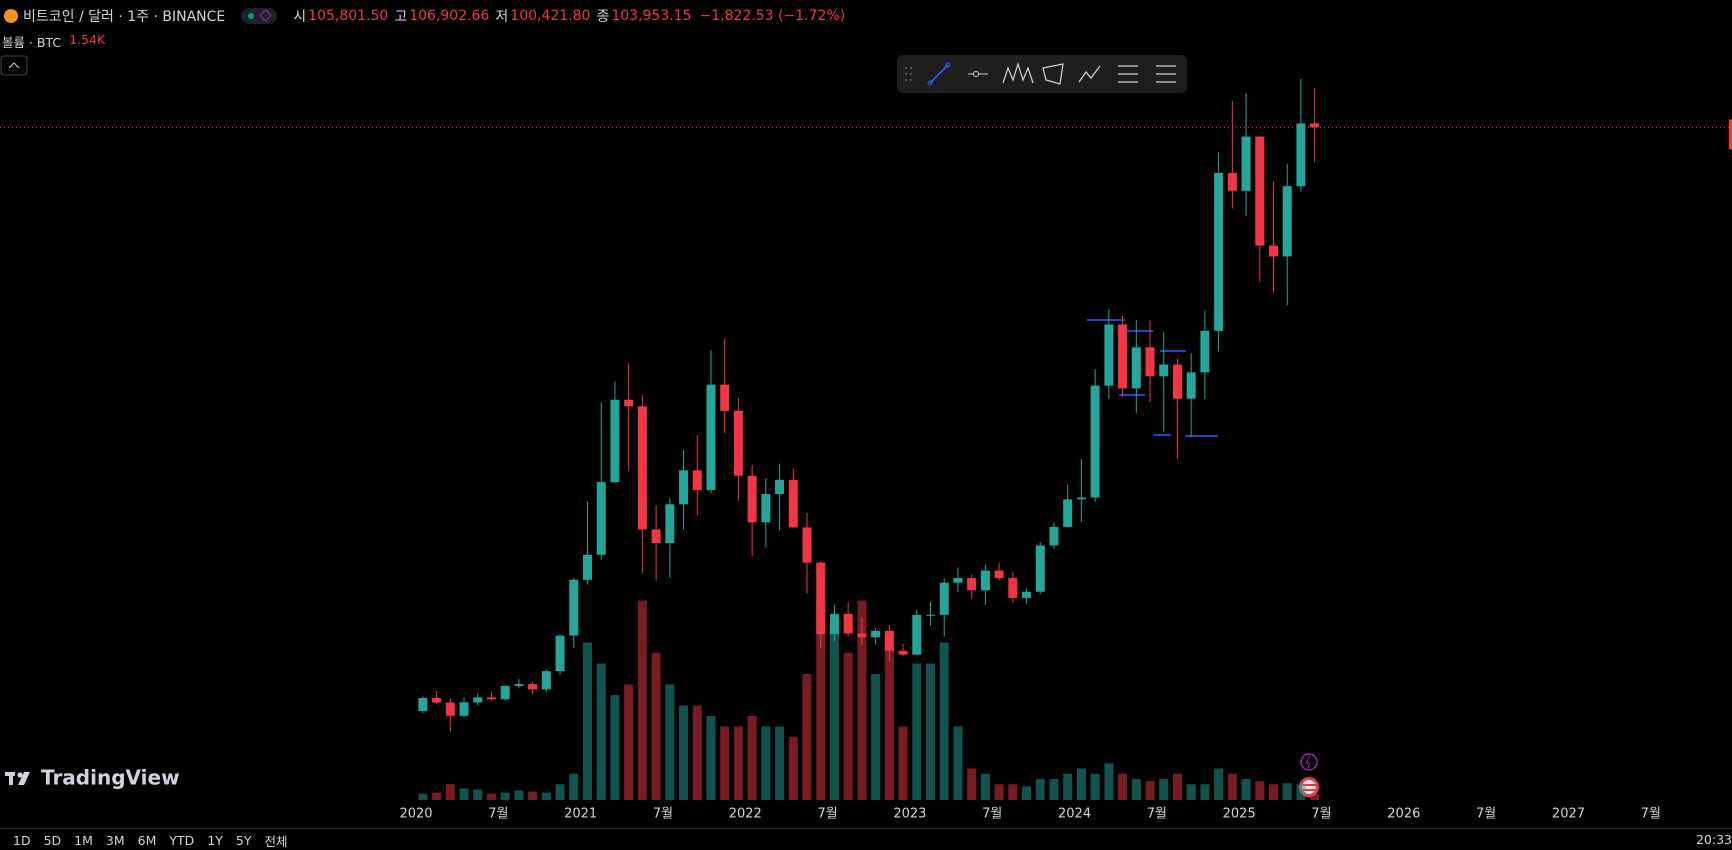 This screenshot has width=1732, height=850. What do you see at coordinates (939, 74) in the screenshot?
I see `trend-line-tool` at bounding box center [939, 74].